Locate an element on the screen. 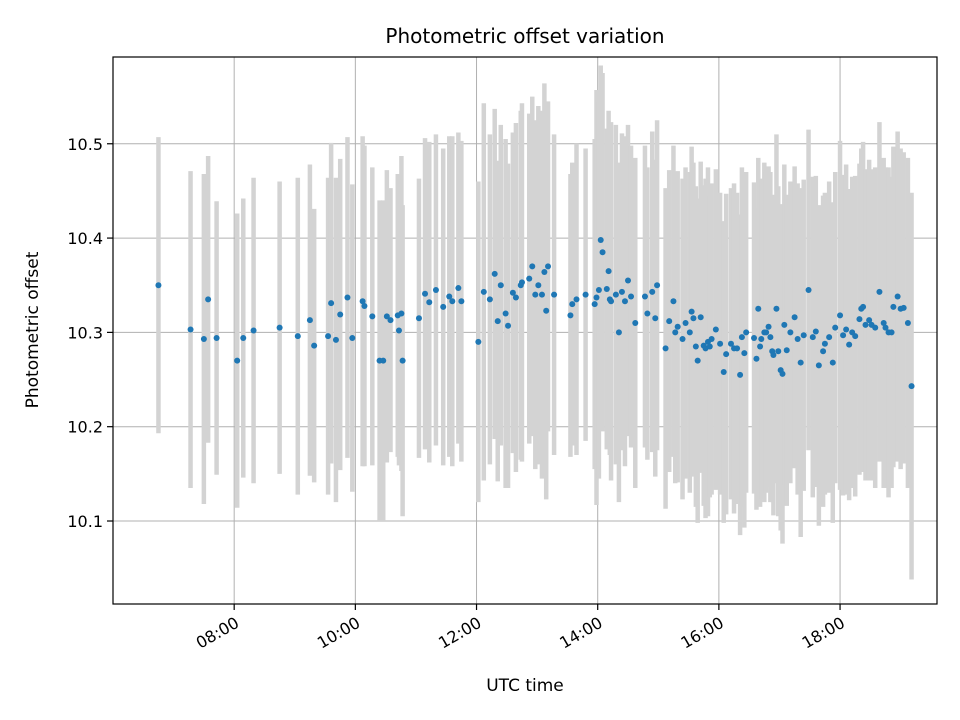 This screenshot has height=720, width=960. y-axis: 10.1 10.2 10.3 10.4 10.5 is located at coordinates (90, 333).